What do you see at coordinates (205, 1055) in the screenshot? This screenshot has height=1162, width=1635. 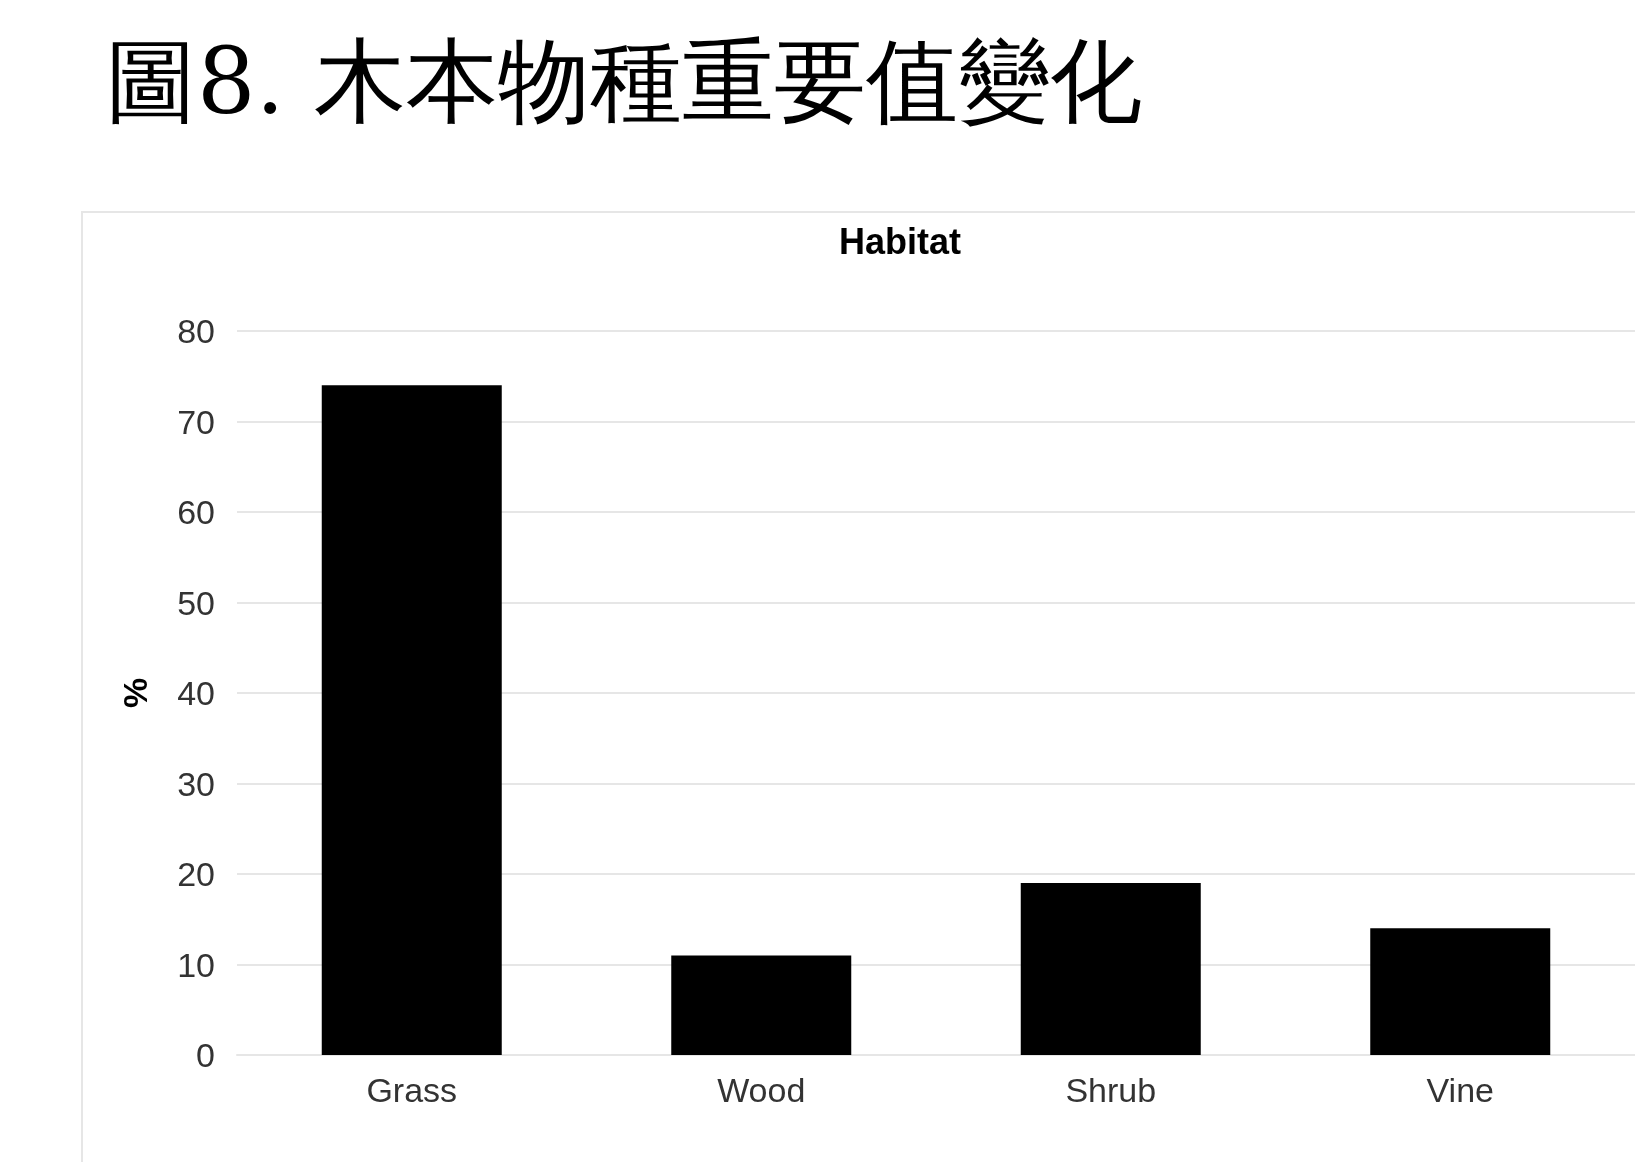 I see `y-tick-label: 0` at bounding box center [205, 1055].